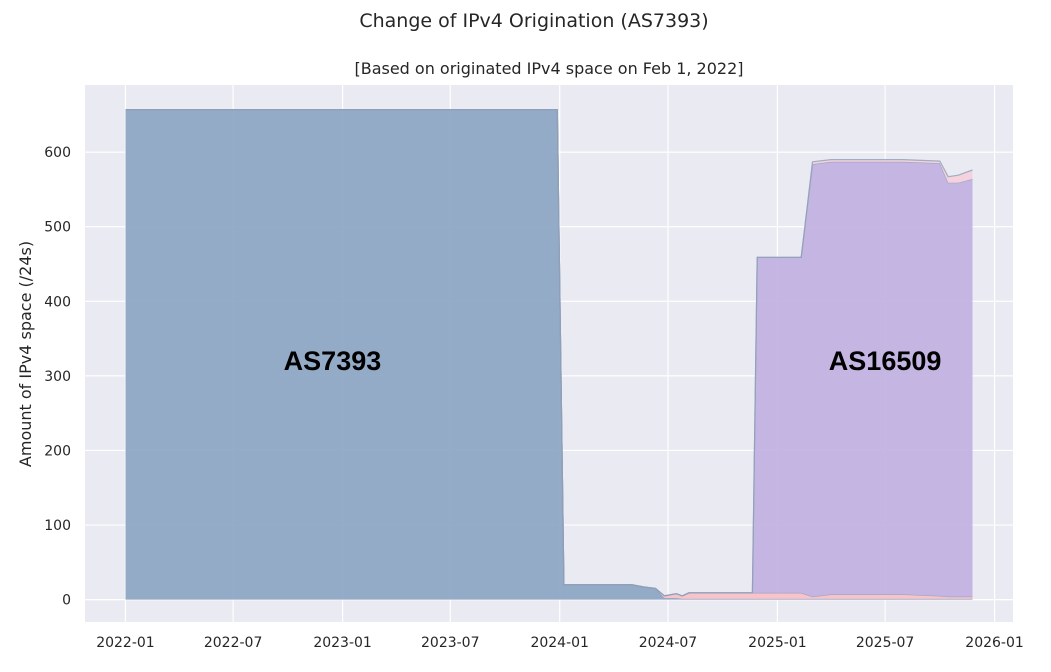 The height and width of the screenshot is (672, 1051). I want to click on x-tick-label: 2024-01, so click(559, 643).